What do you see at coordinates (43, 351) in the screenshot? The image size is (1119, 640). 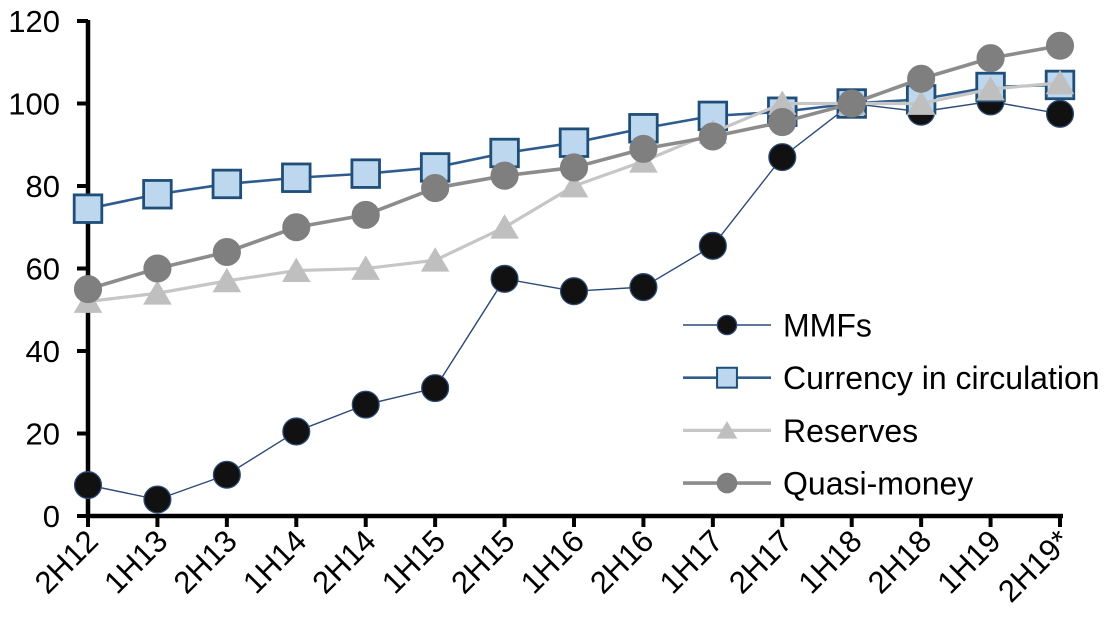 I see `y-tick-label: 40` at bounding box center [43, 351].